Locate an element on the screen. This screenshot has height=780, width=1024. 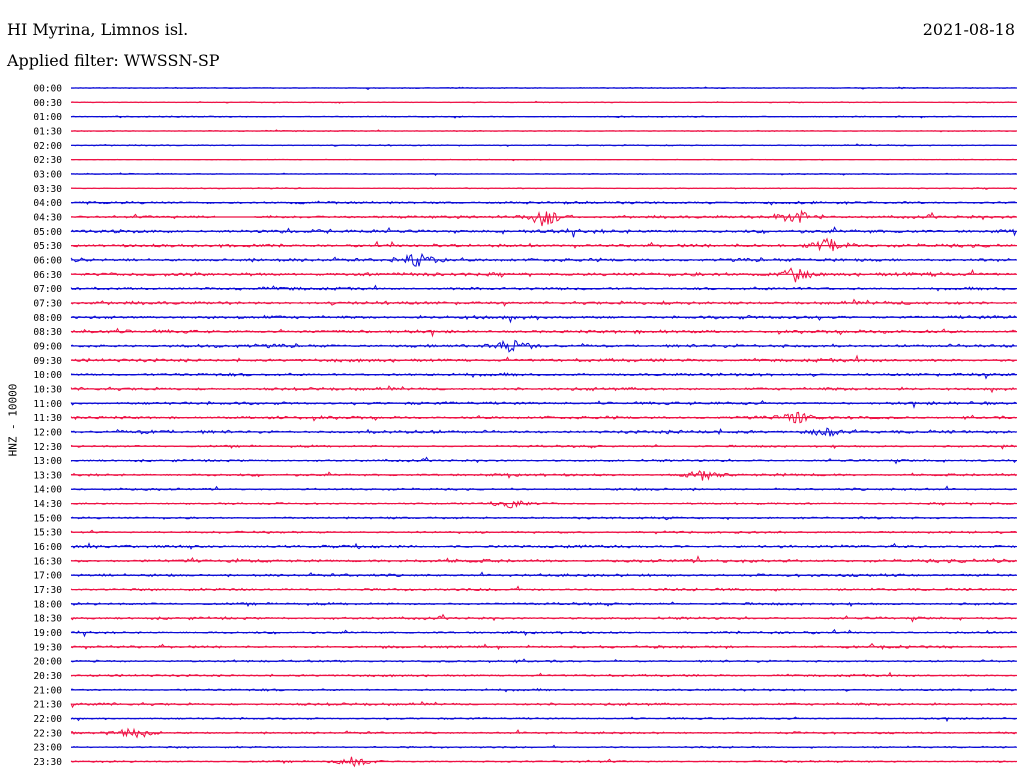
row-time-label: 14:30 is located at coordinates (47, 504).